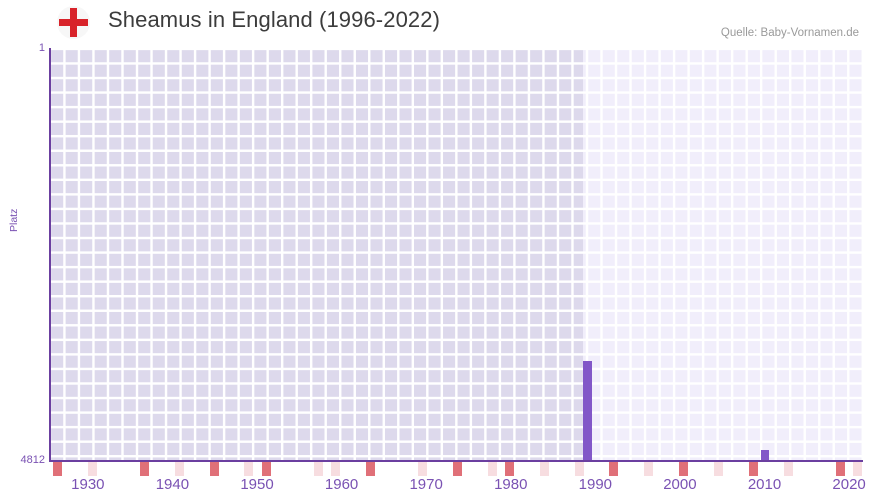 The width and height of the screenshot is (873, 502). I want to click on y-axis-title: Platz, so click(14, 220).